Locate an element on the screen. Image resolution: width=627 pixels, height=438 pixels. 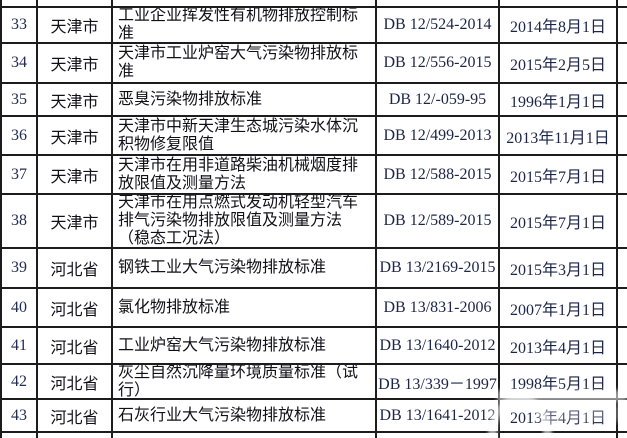
standard-code-cell: DB 12/-059-95 is located at coordinates (438, 99).